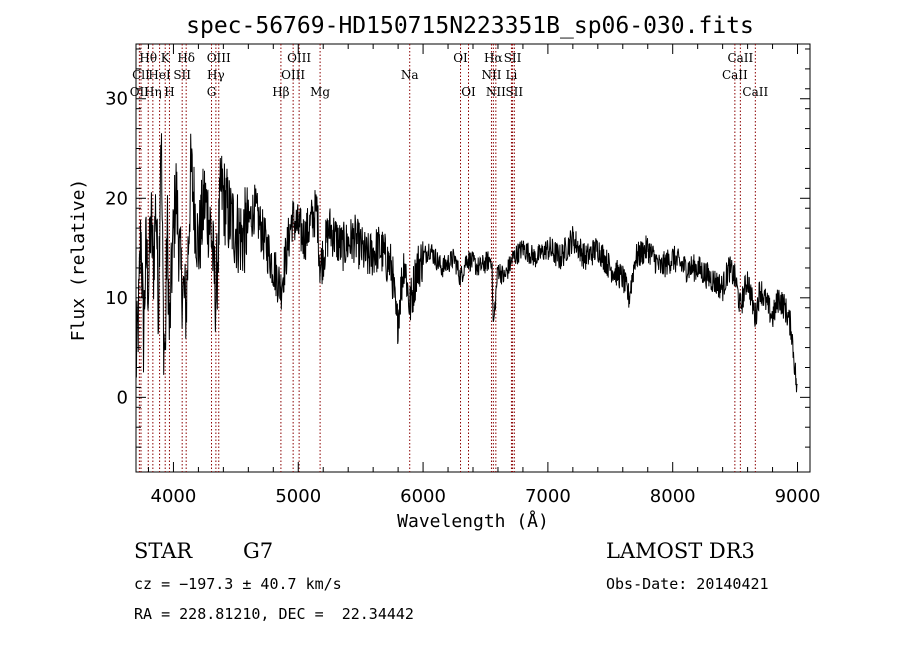 The image size is (900, 649). Describe the element at coordinates (548, 496) in the screenshot. I see `x-tick-label: 7000` at that location.